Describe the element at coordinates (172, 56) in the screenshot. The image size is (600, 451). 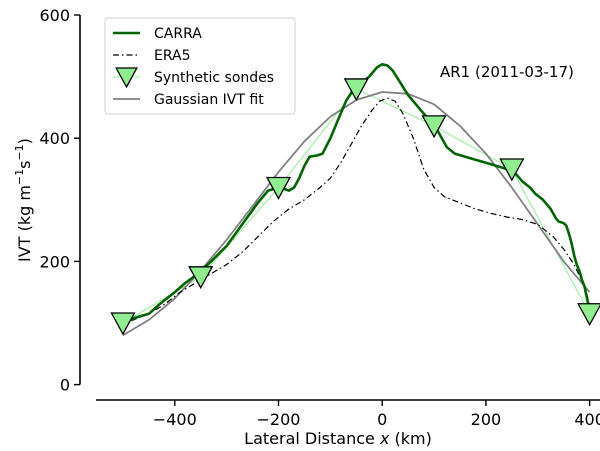
I see `legend-label: ERA5` at that location.